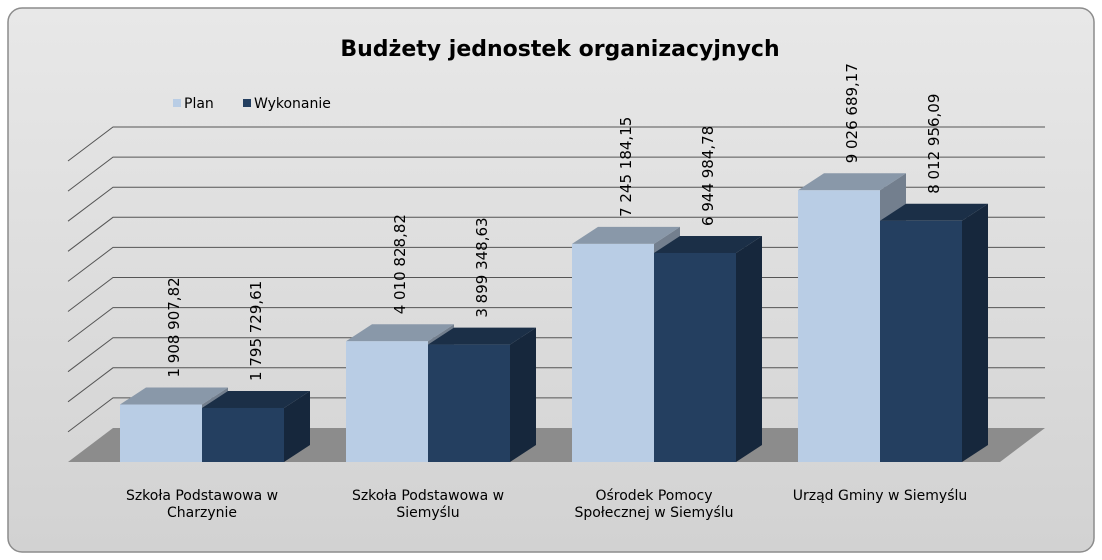 This screenshot has width=1102, height=560. What do you see at coordinates (292, 104) in the screenshot?
I see `legend-label: Wykonanie` at bounding box center [292, 104].